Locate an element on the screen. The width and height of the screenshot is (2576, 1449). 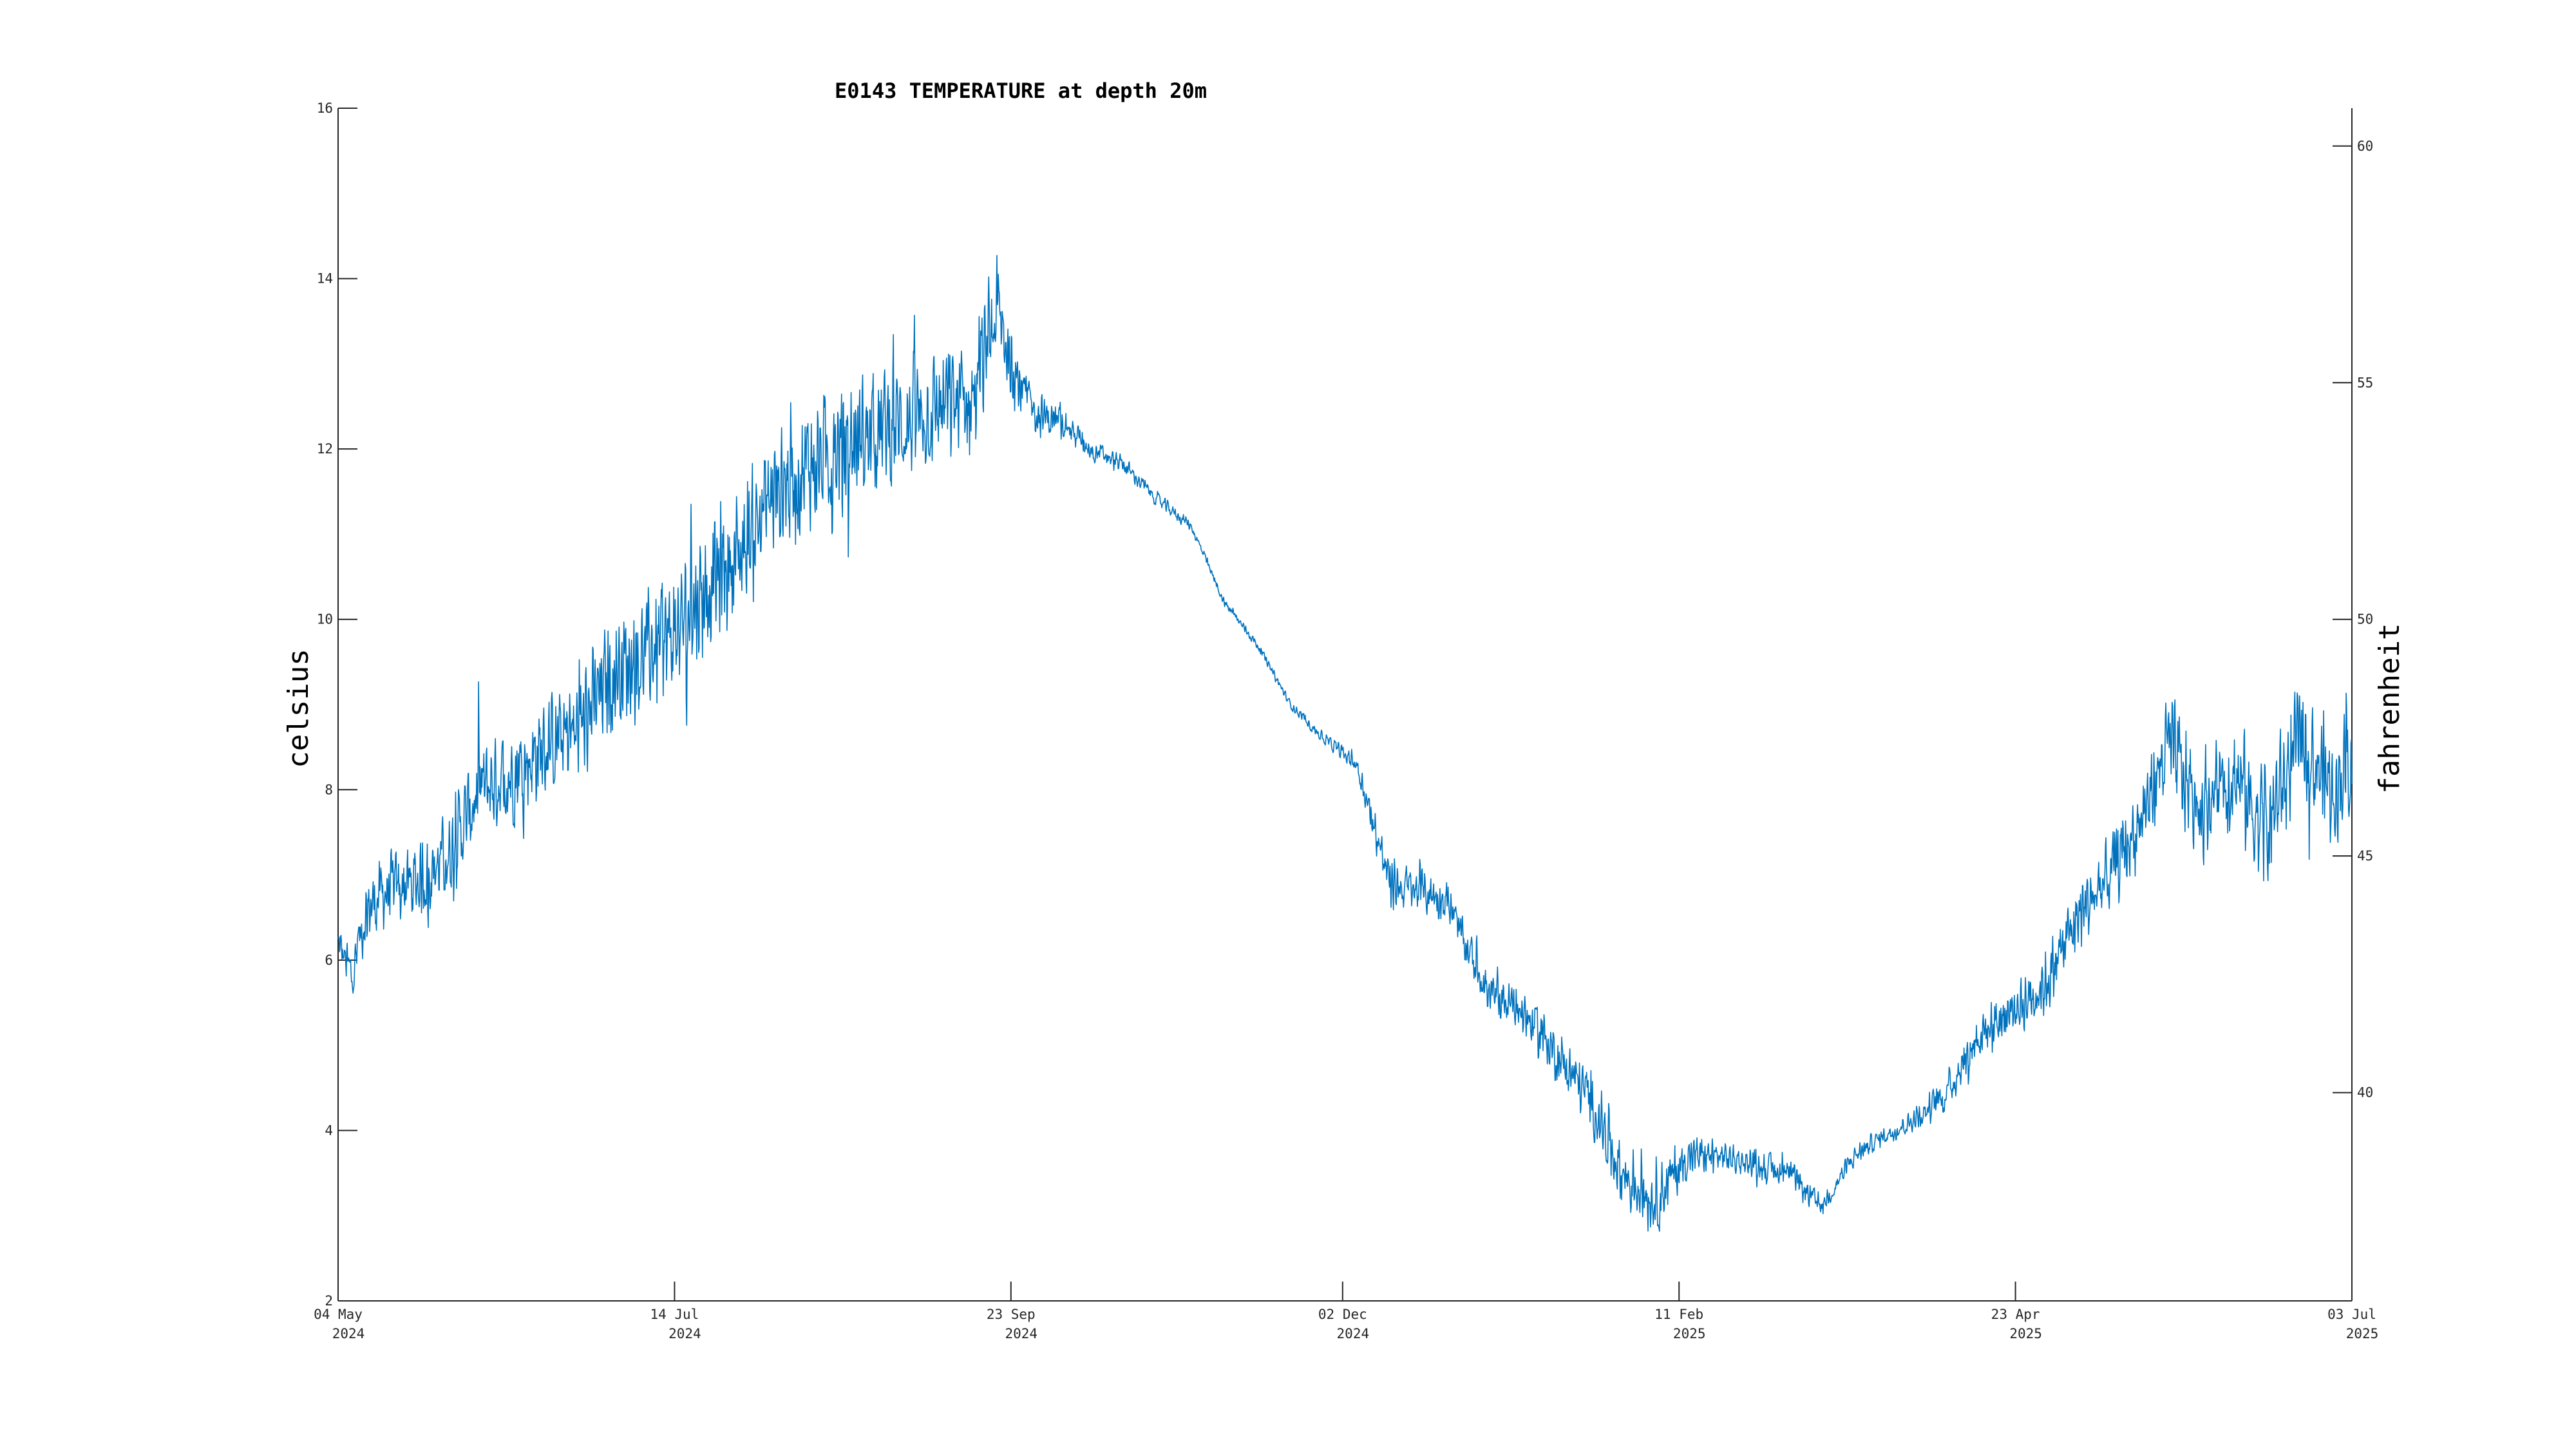
x-tick-label-day: 11 Feb is located at coordinates (1678, 1315).